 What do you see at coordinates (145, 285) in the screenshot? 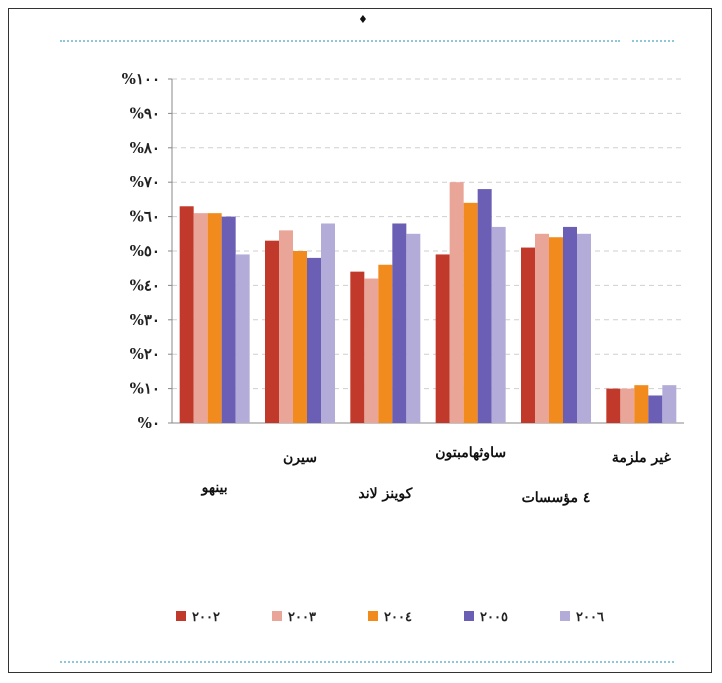
I see `y-tick-label: %٤٠` at bounding box center [145, 285].